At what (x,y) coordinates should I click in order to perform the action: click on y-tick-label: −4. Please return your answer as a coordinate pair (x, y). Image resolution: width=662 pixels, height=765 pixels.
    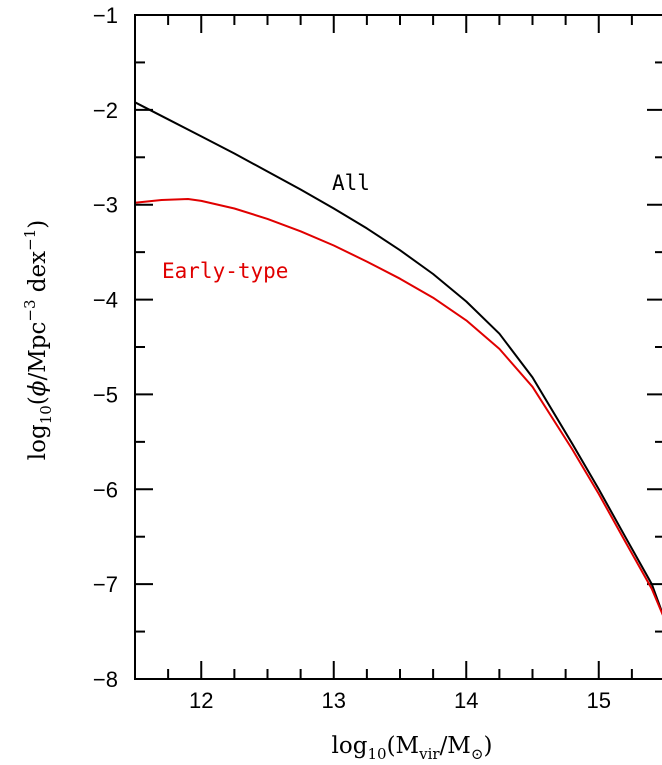
    Looking at the image, I should click on (105, 300).